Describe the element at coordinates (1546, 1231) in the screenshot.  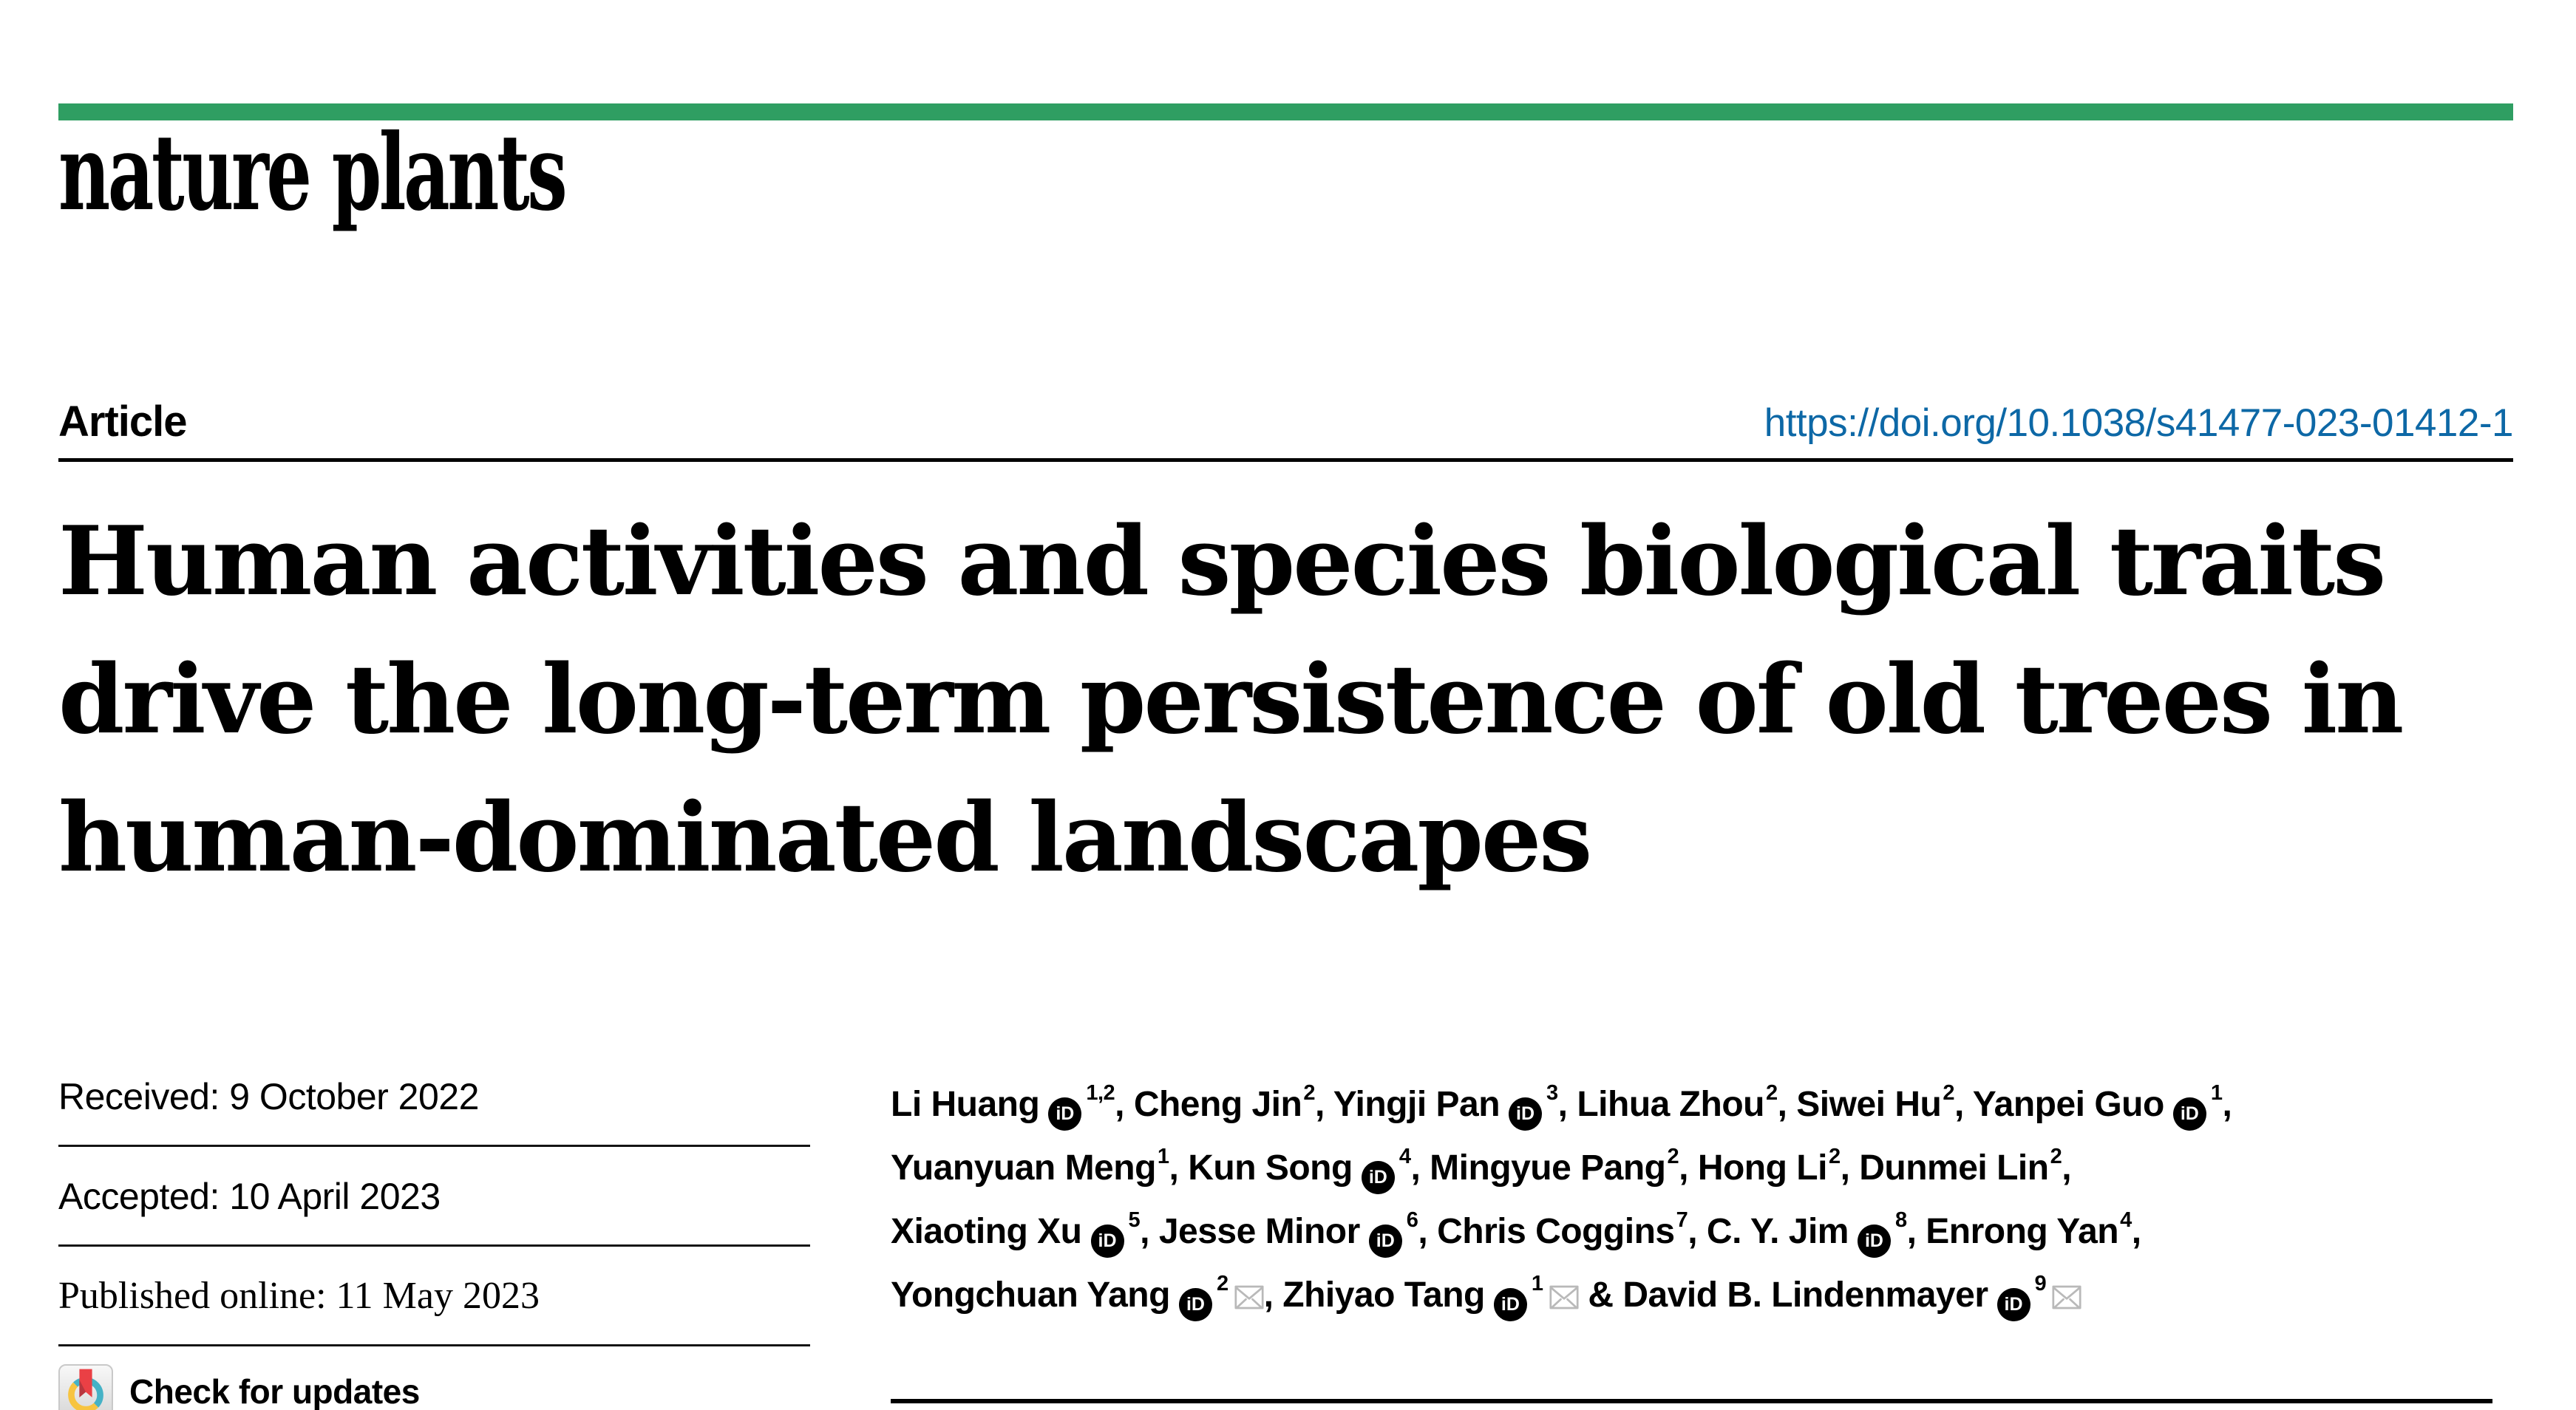
I see `author-name: , Chris Coggins` at that location.